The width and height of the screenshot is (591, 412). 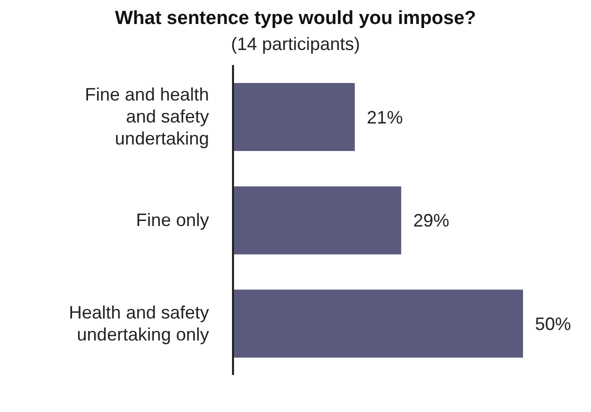 What do you see at coordinates (138, 323) in the screenshot?
I see `y-tick-label: Health and safety undertaking only` at bounding box center [138, 323].